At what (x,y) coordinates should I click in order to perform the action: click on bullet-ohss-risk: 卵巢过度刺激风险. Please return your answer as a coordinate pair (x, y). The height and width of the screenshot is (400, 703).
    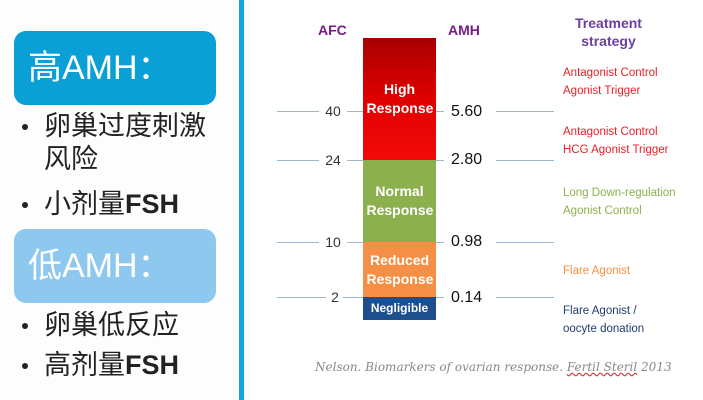
    Looking at the image, I should click on (118, 143).